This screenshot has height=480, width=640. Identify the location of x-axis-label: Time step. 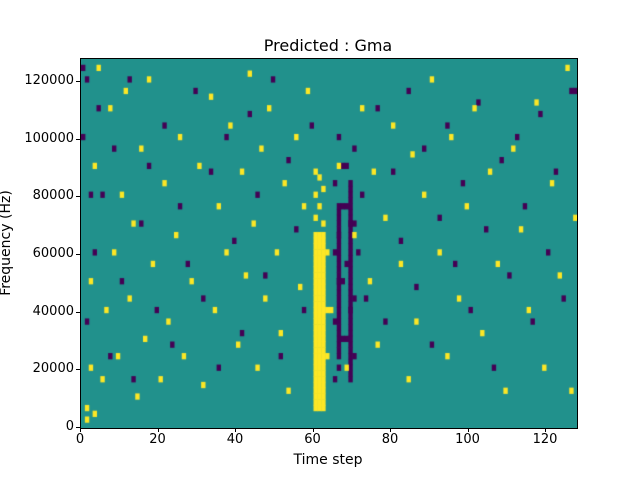
(328, 460).